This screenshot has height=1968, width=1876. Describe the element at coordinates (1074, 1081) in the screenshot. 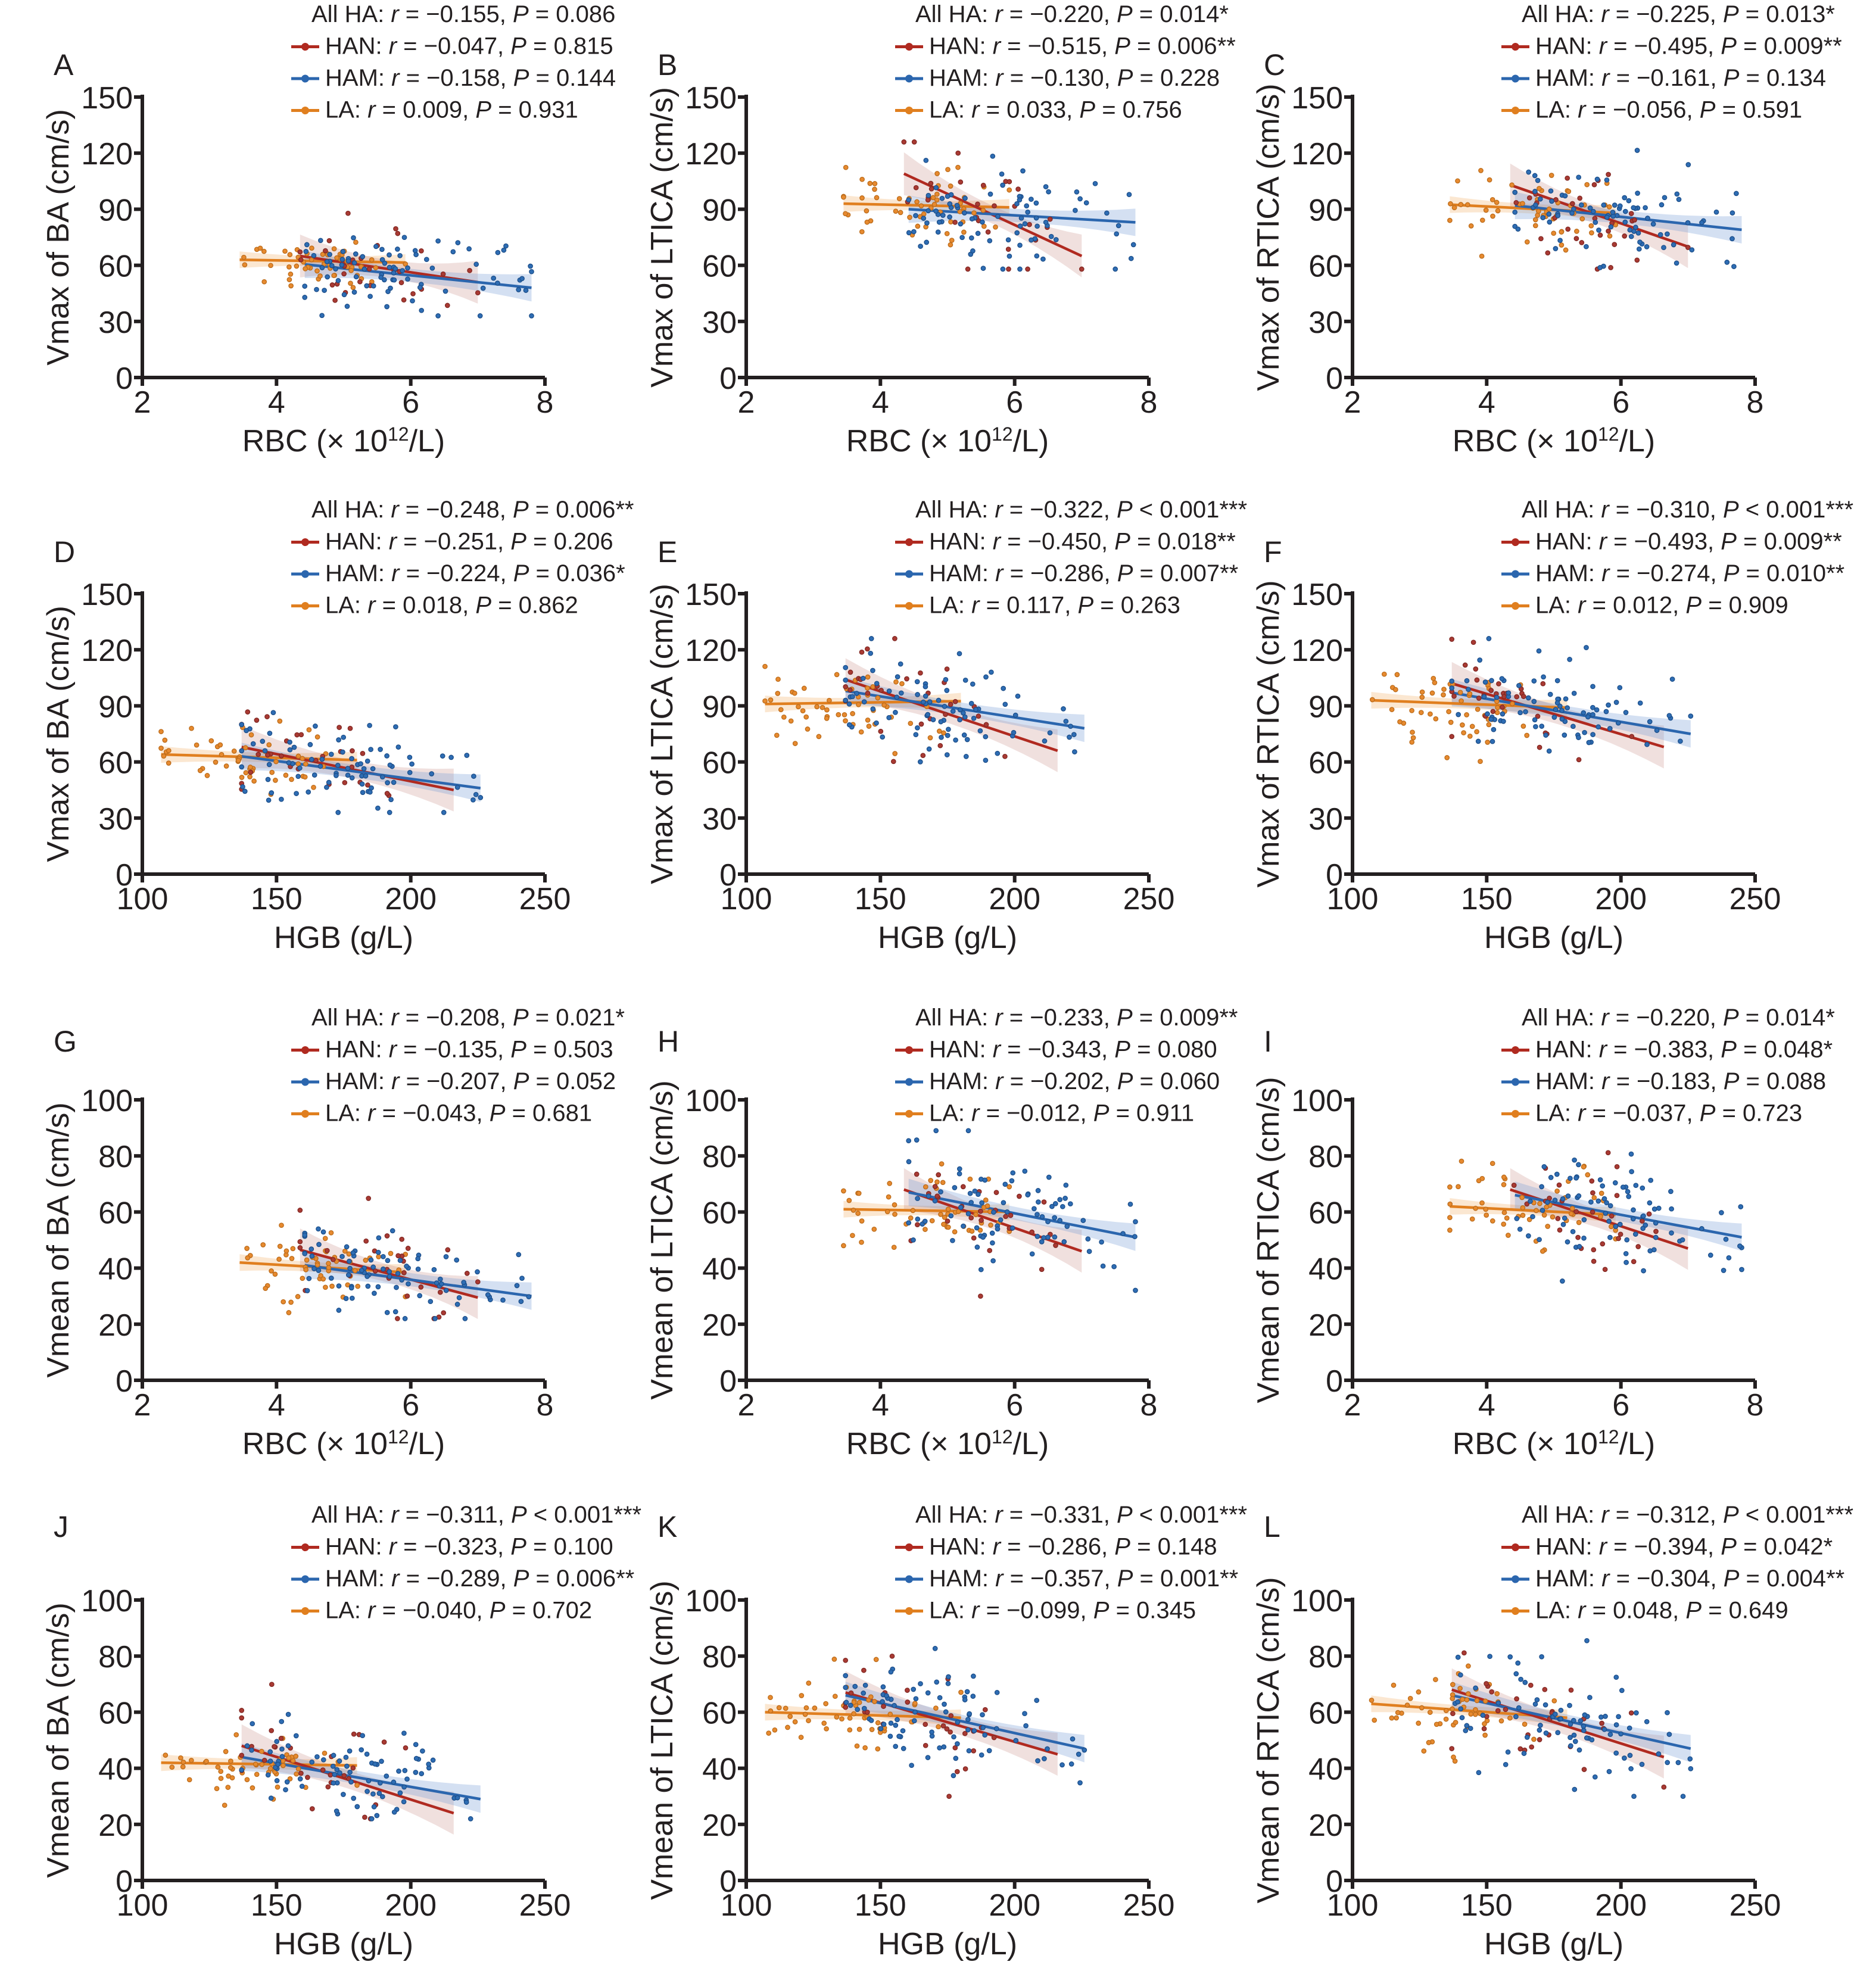

I see `svg-text: HAM: r = −0.202, P = 0.060` at that location.